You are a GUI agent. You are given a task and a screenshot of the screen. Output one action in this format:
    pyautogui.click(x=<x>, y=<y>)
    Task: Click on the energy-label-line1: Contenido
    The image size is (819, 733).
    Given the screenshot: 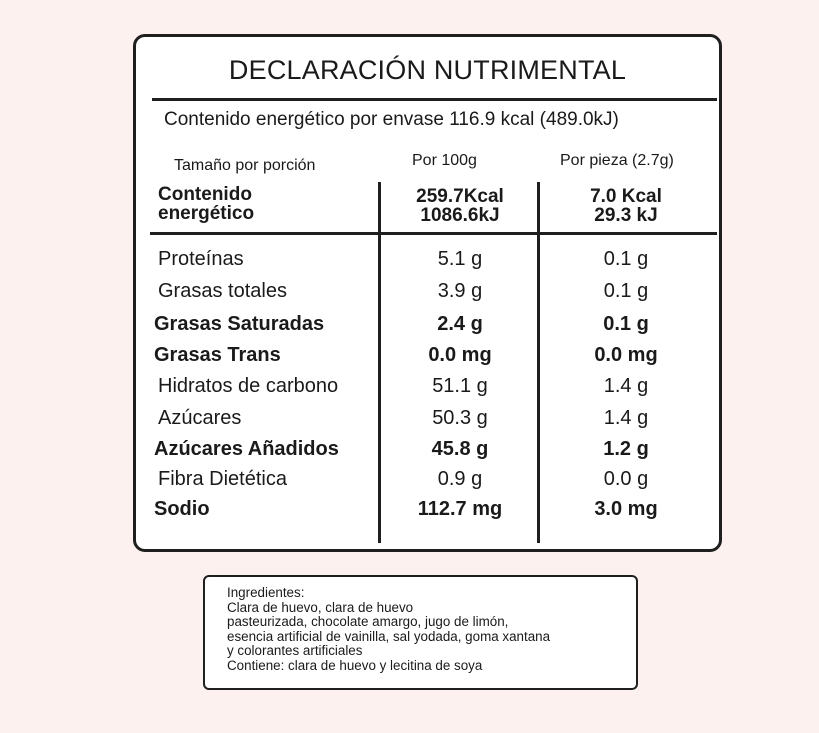 What is the action you would take?
    pyautogui.click(x=205, y=194)
    